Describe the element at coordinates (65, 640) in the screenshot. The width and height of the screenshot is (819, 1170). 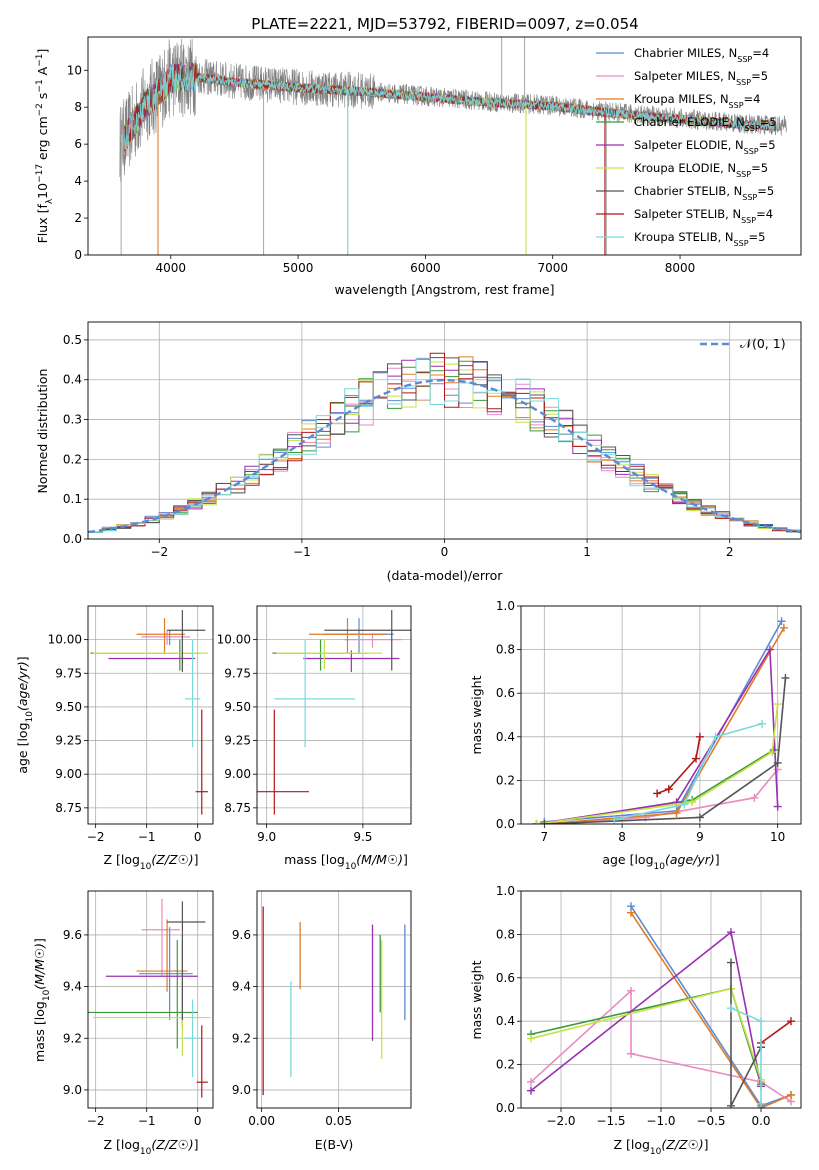
I see `tick-label-y: 10.00` at that location.